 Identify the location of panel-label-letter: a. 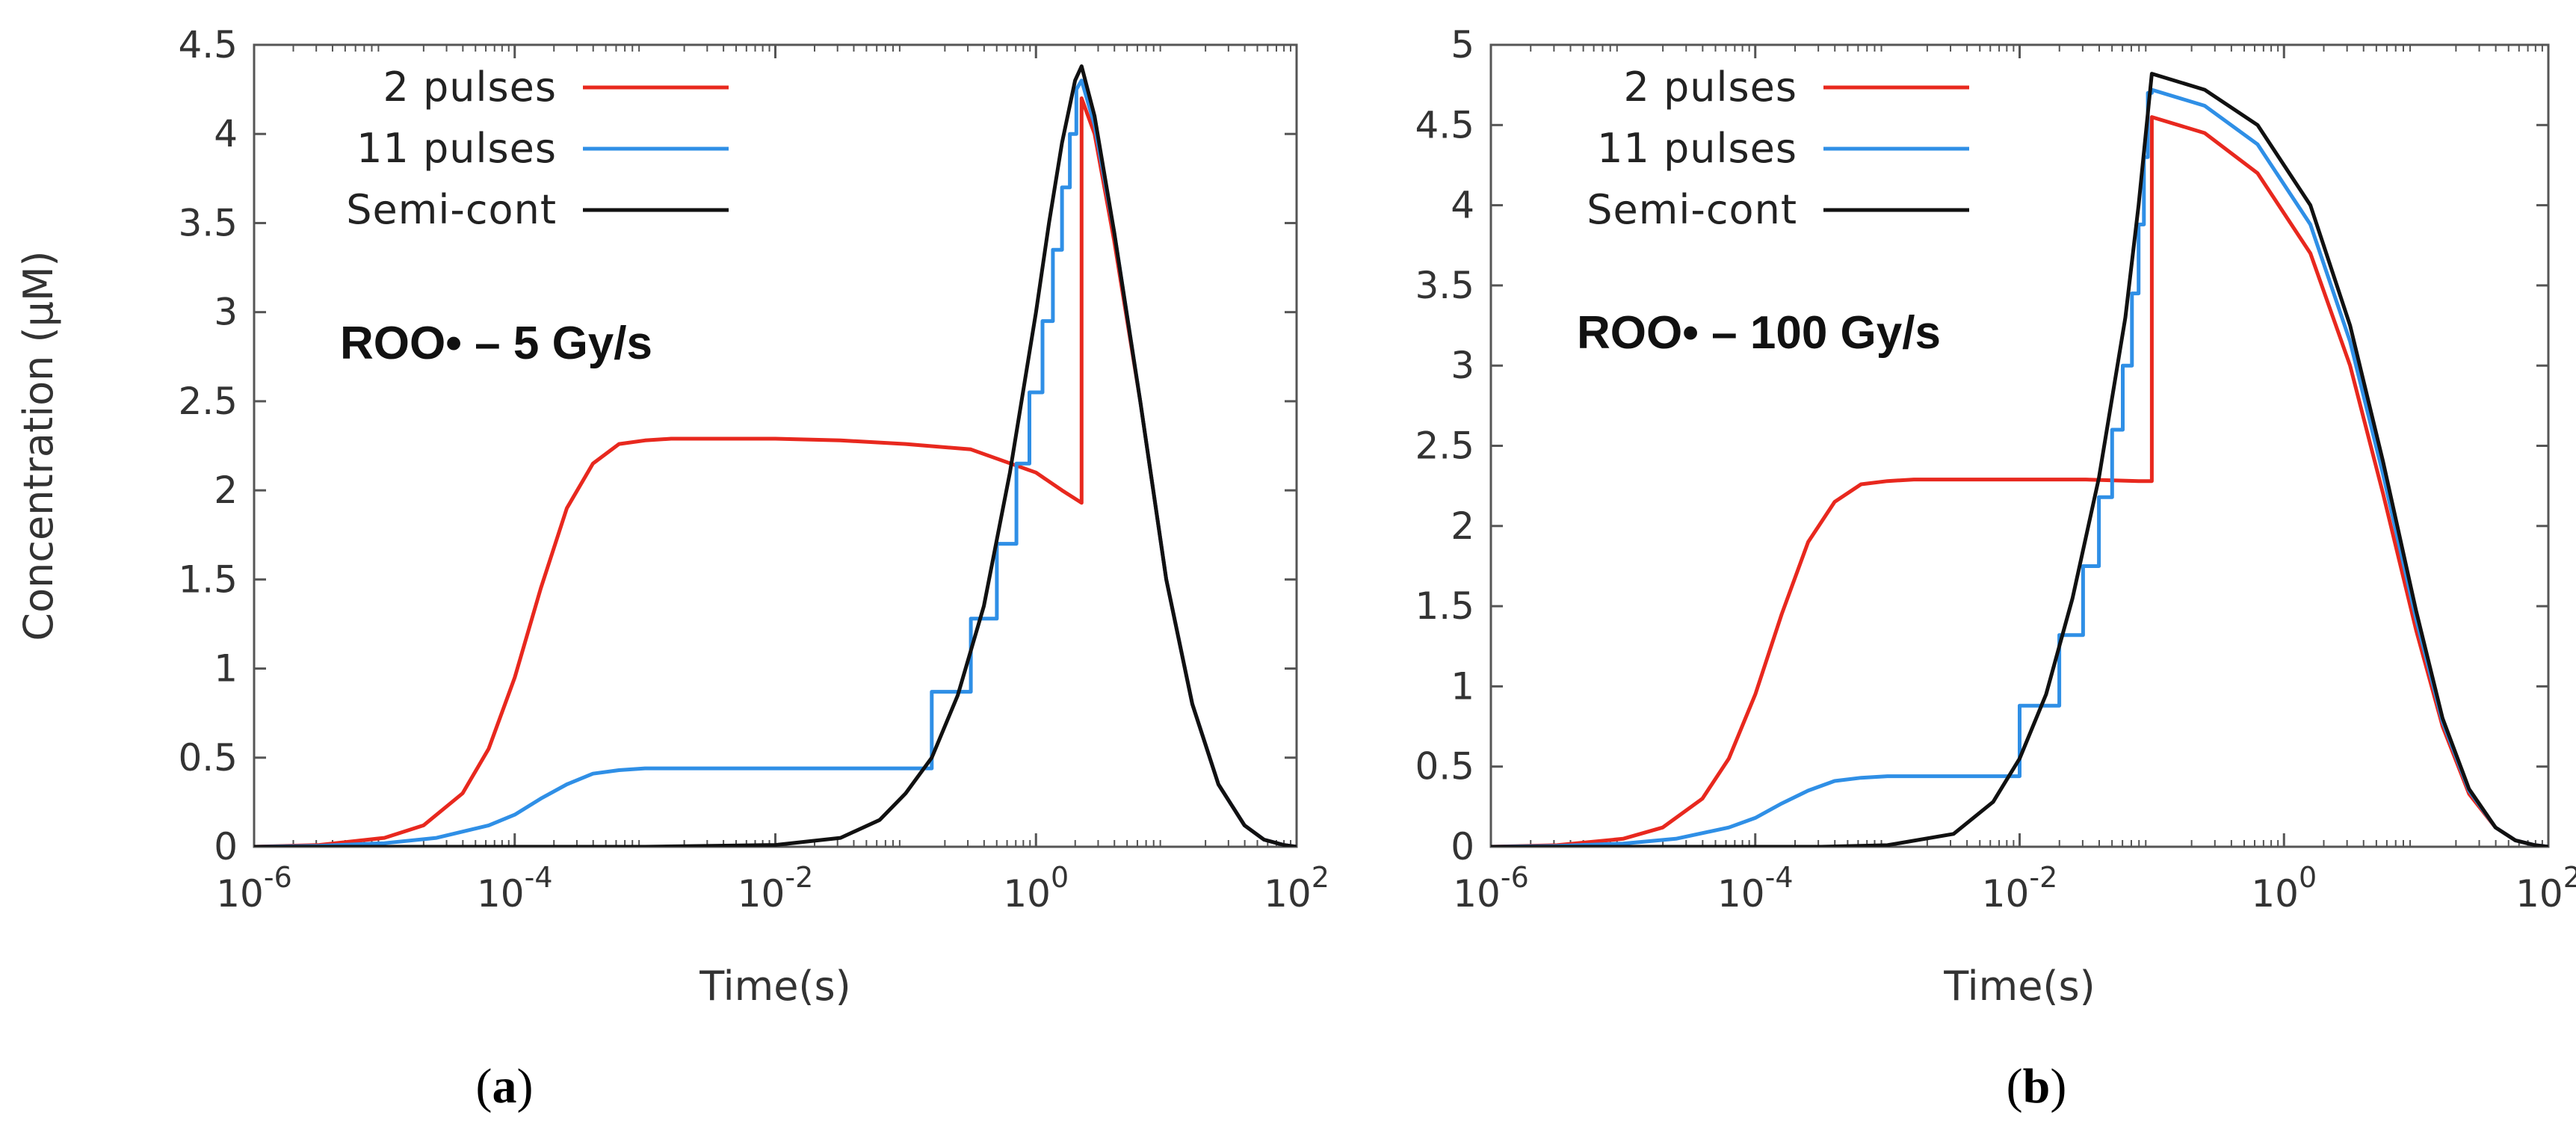
(504, 1086).